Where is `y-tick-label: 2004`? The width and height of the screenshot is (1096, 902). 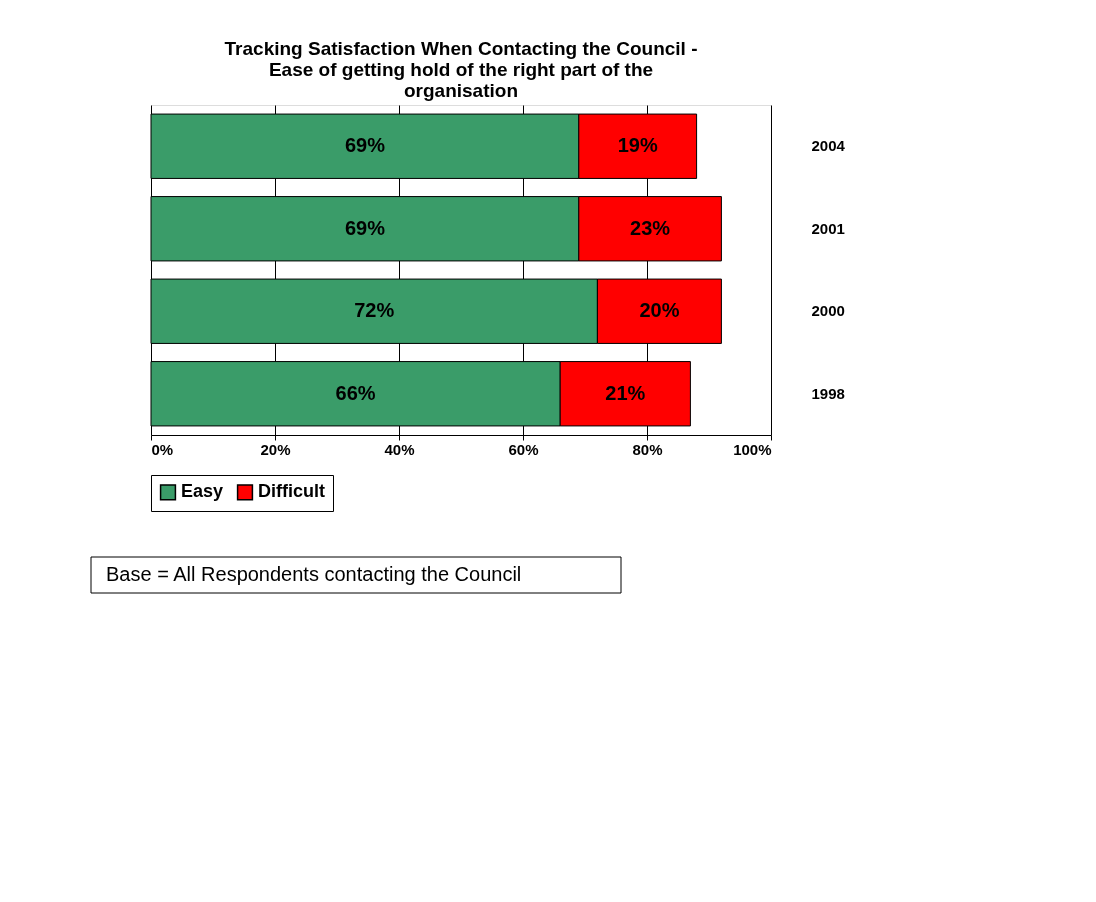 y-tick-label: 2004 is located at coordinates (828, 146).